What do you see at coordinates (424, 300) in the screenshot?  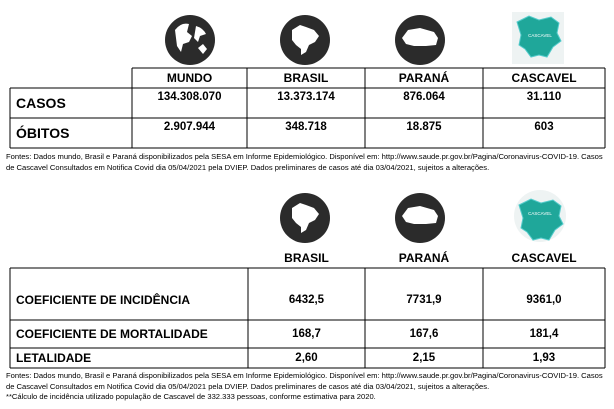 I see `cell-value: 7731,9` at bounding box center [424, 300].